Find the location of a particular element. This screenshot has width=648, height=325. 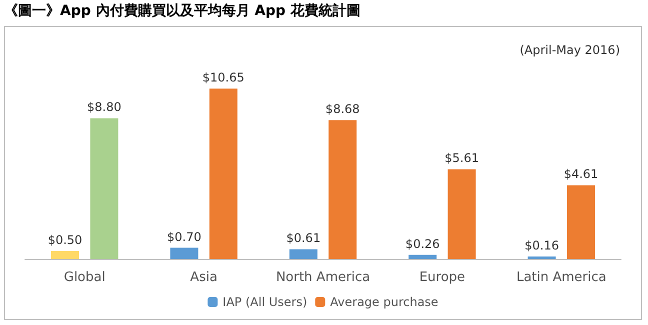

x-tick-label: North America is located at coordinates (323, 277).